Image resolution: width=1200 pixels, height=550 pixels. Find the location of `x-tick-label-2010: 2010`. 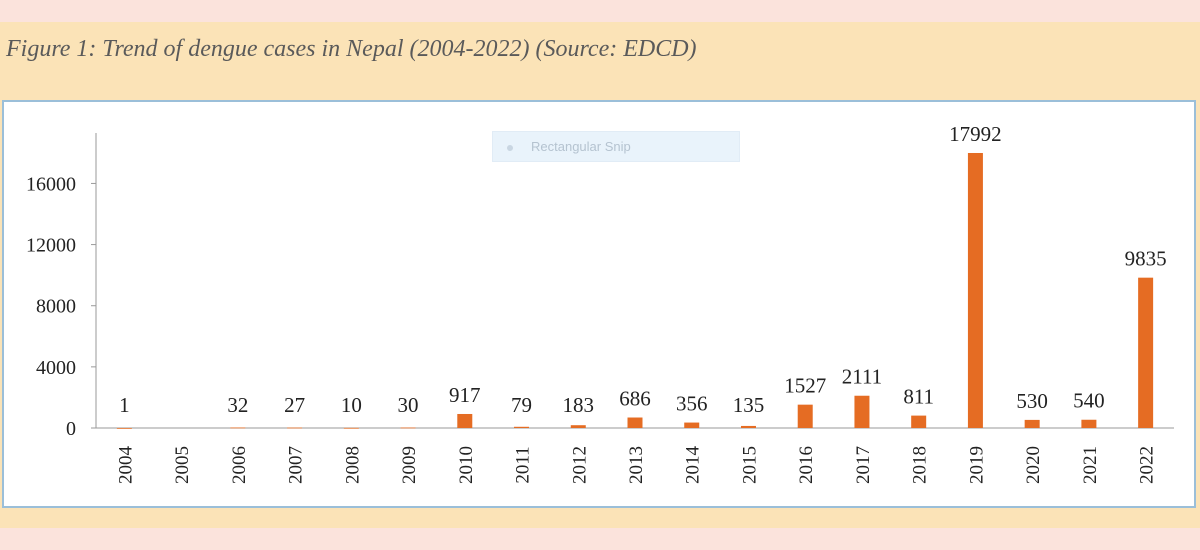

x-tick-label-2010: 2010 is located at coordinates (466, 465).